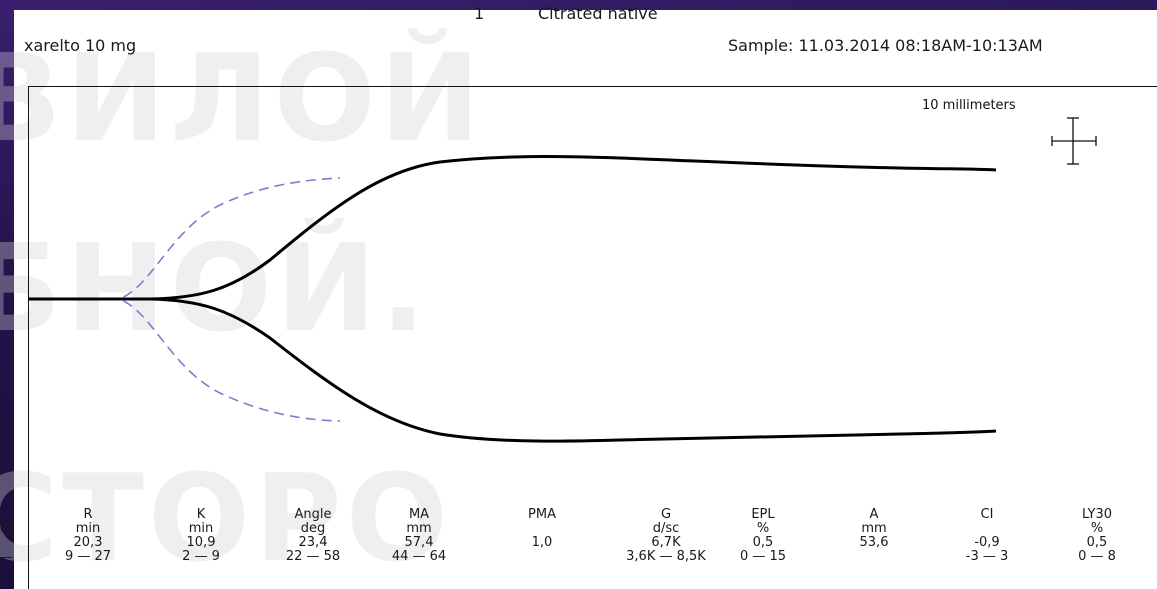 The width and height of the screenshot is (1157, 589). What do you see at coordinates (987, 514) in the screenshot?
I see `param-name: CI` at bounding box center [987, 514].